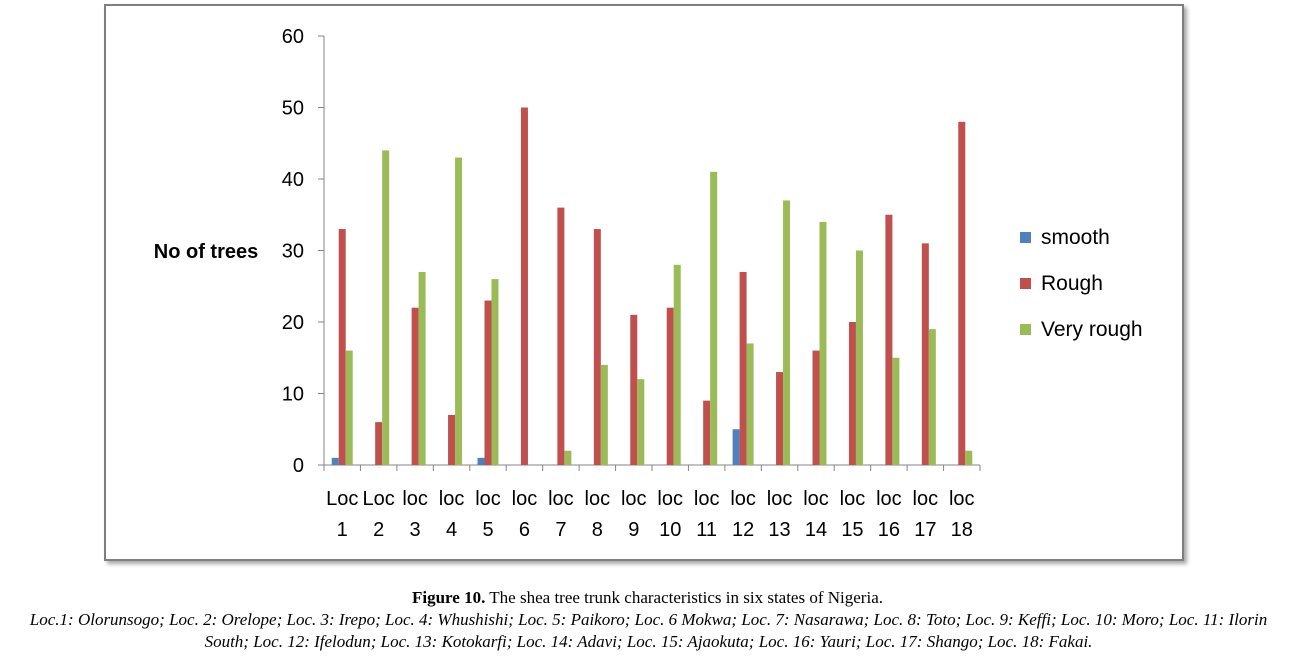 This screenshot has width=1295, height=659. What do you see at coordinates (293, 395) in the screenshot?
I see `y-tick-label: 10` at bounding box center [293, 395].